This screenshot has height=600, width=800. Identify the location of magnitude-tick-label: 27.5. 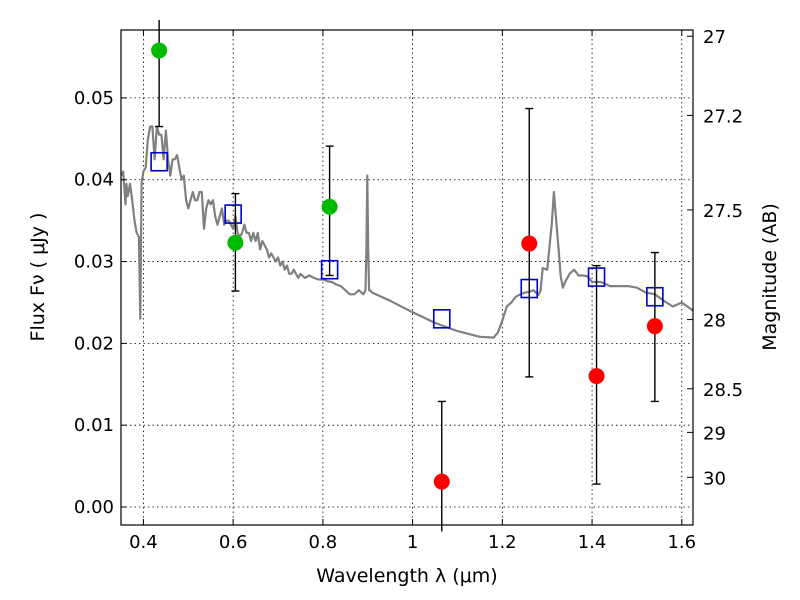
(723, 211).